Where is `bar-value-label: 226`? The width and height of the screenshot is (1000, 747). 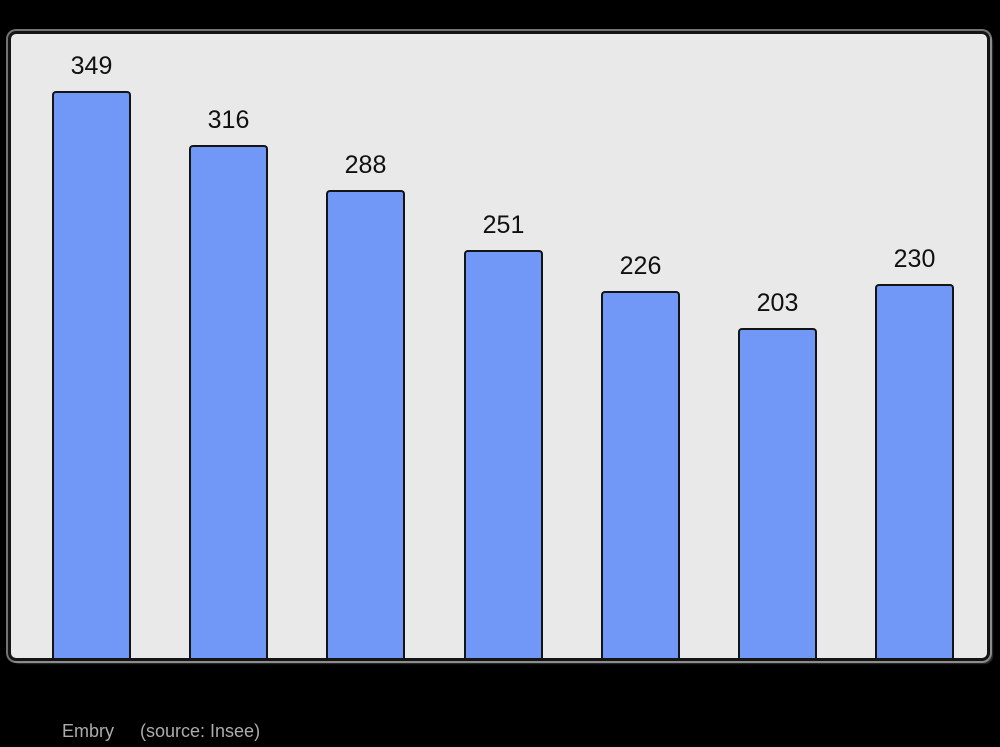 bar-value-label: 226 is located at coordinates (640, 266).